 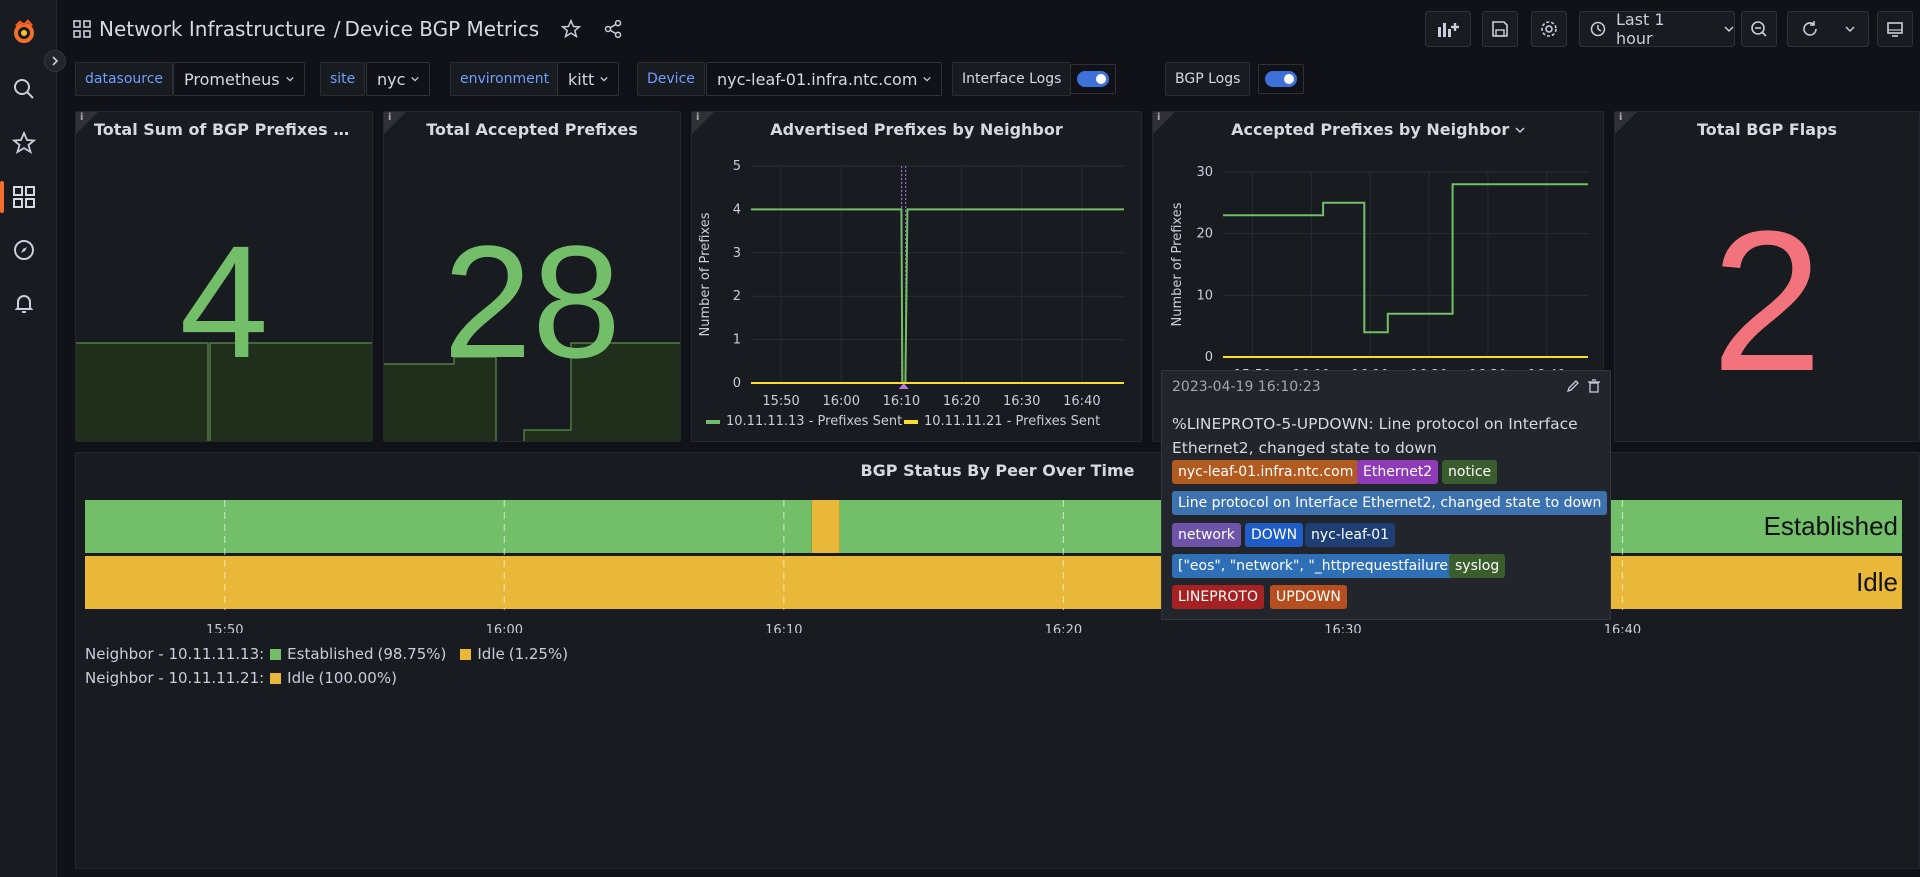 What do you see at coordinates (532, 391) in the screenshot?
I see `sparkline` at bounding box center [532, 391].